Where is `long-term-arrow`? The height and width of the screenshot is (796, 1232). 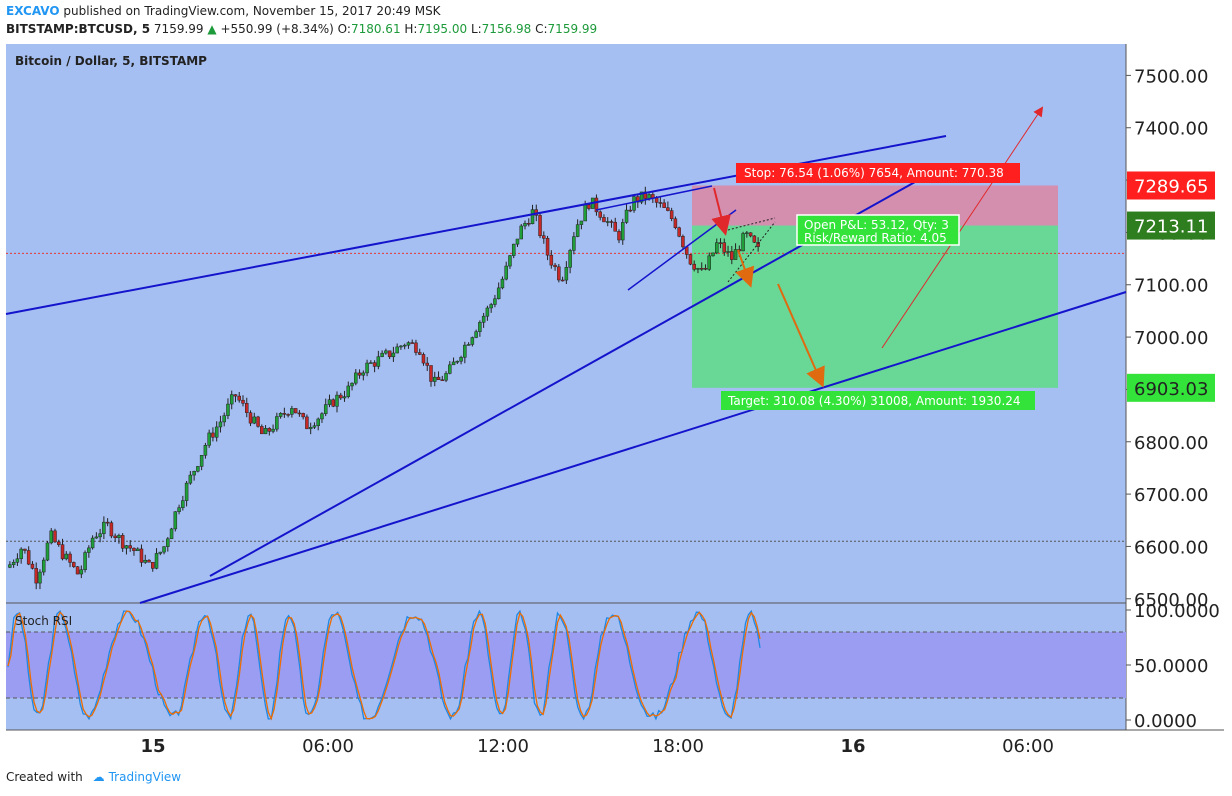 long-term-arrow is located at coordinates (962, 227).